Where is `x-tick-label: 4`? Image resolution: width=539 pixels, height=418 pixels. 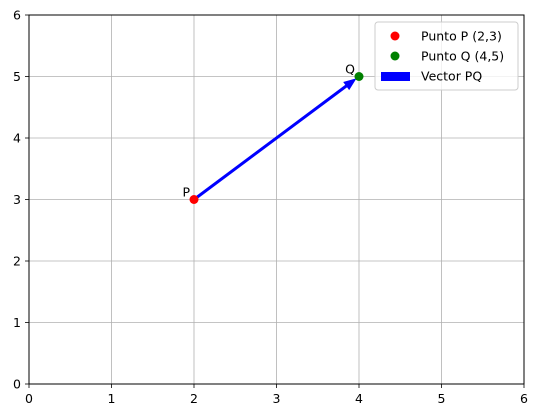 x-tick-label: 4 is located at coordinates (359, 398).